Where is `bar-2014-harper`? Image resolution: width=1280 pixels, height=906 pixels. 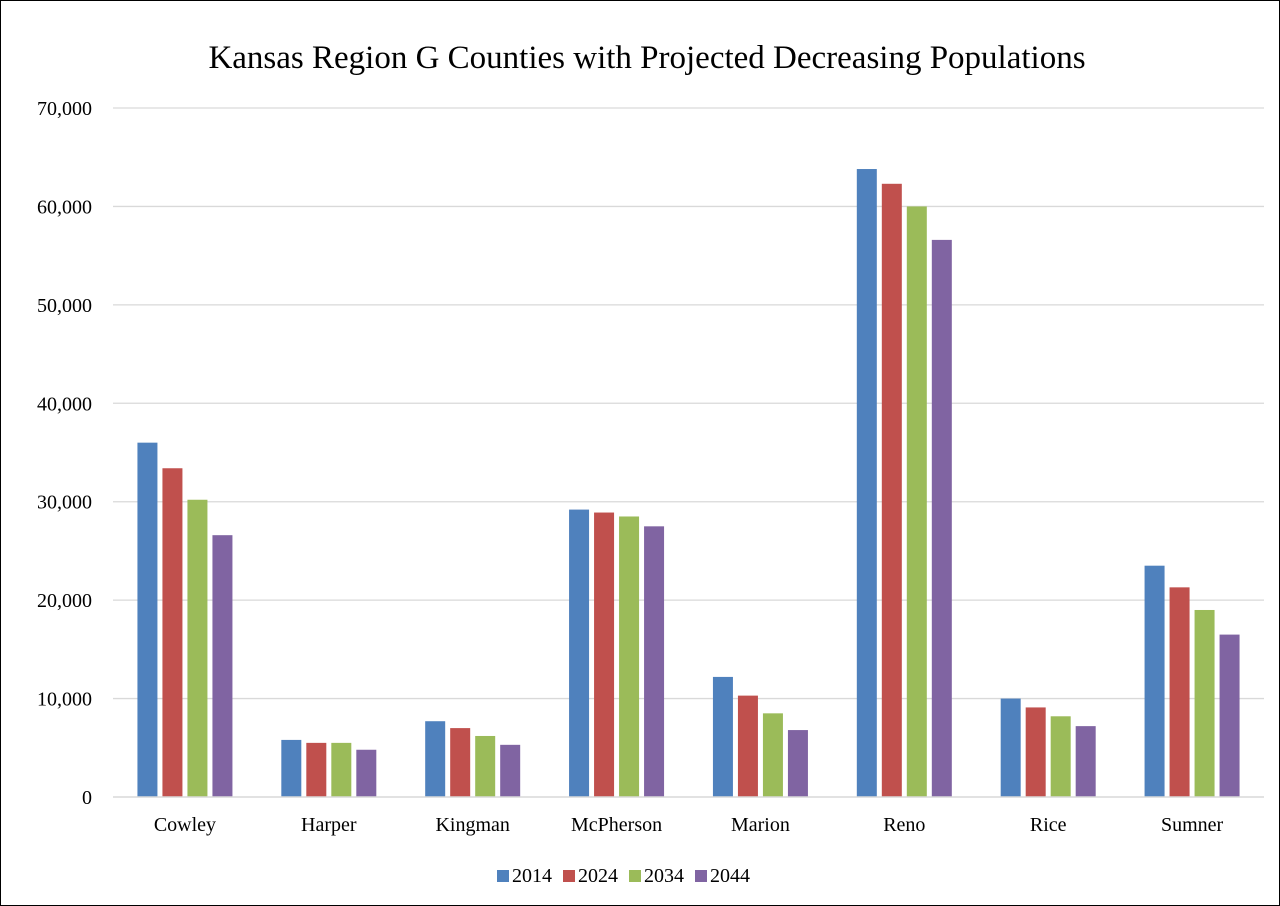 bar-2014-harper is located at coordinates (291, 768).